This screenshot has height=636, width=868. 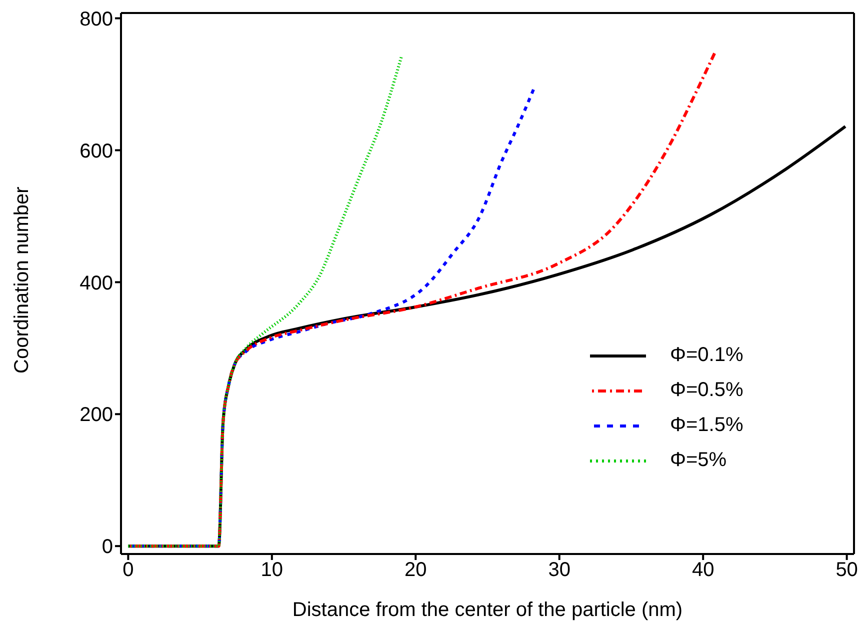 I want to click on y-tick-label: 800, so click(x=96, y=19).